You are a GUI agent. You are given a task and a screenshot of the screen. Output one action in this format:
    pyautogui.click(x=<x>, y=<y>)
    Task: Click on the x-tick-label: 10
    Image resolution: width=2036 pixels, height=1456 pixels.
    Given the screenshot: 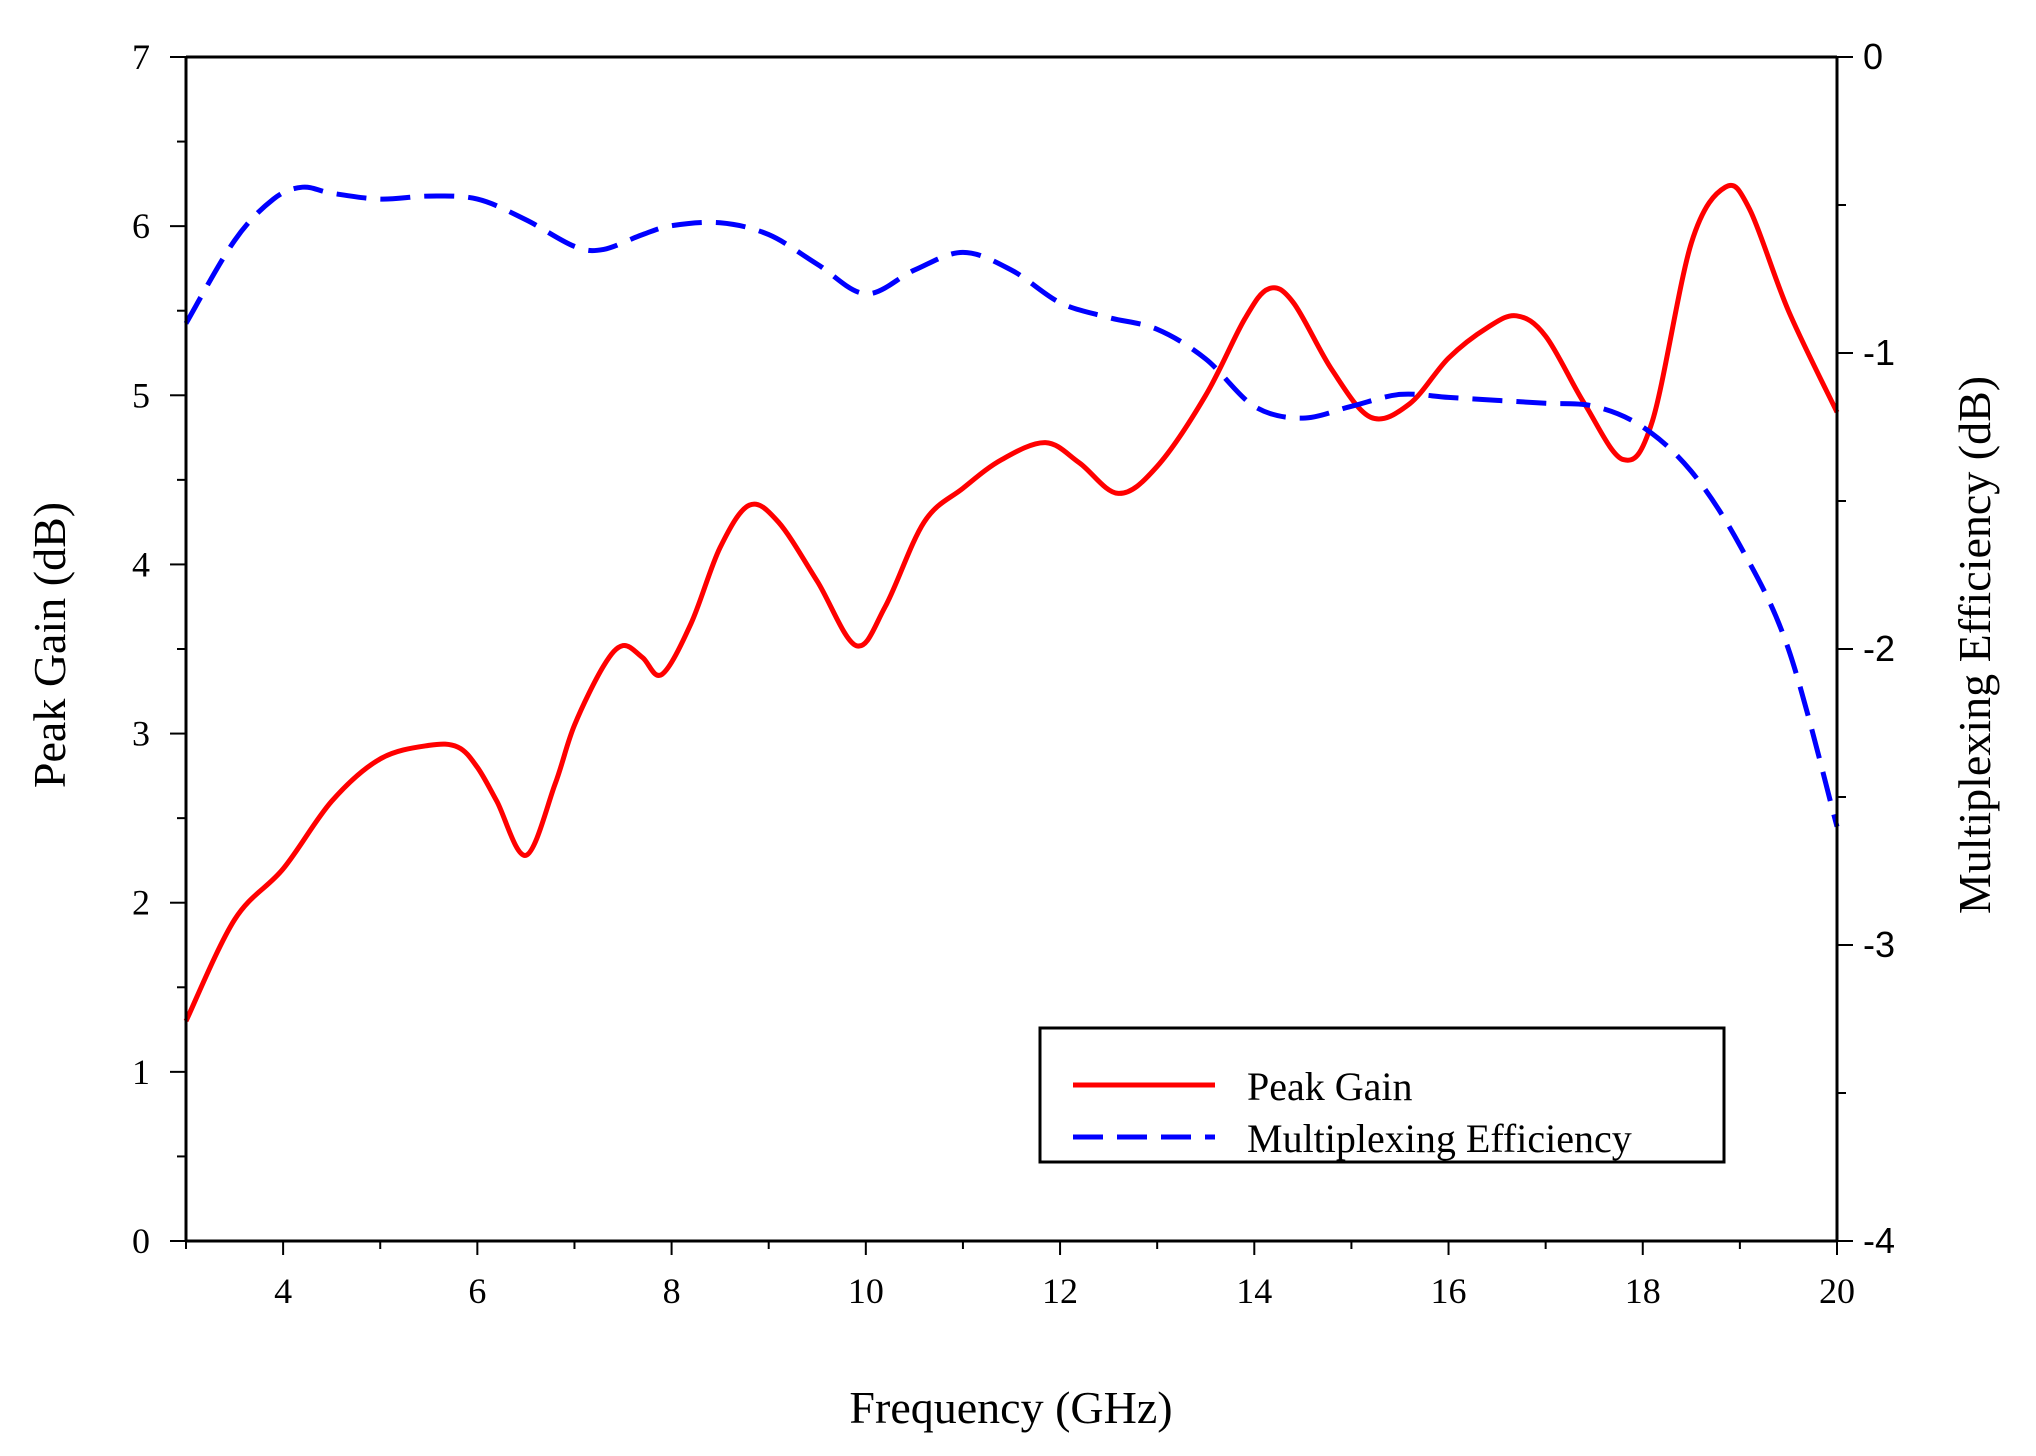 What is the action you would take?
    pyautogui.click(x=866, y=1291)
    